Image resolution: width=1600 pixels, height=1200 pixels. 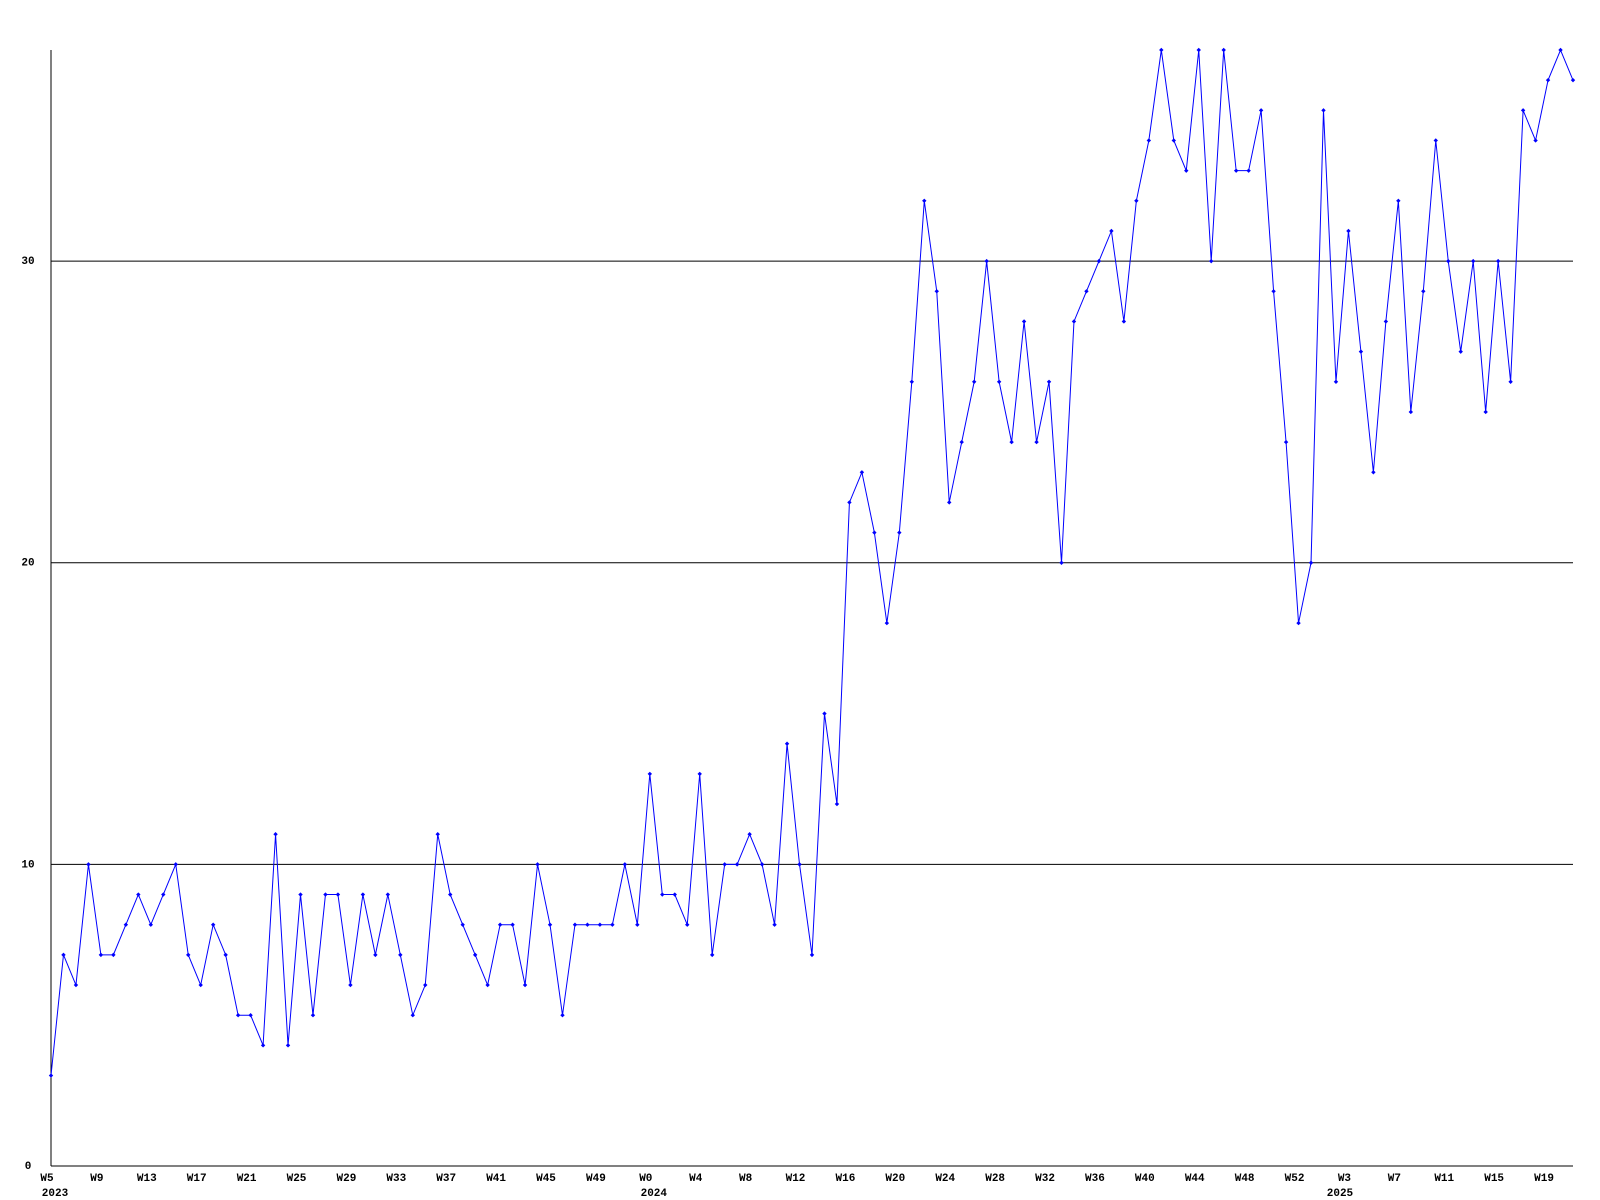 I want to click on year-label: 2025, so click(x=1340, y=1194).